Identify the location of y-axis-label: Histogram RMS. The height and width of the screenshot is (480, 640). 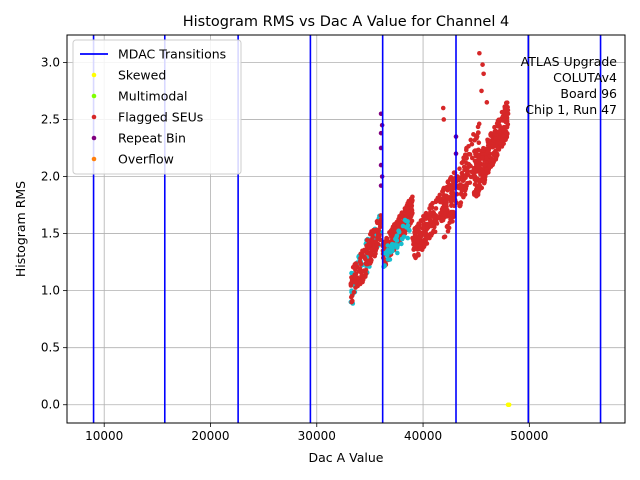
(20, 229).